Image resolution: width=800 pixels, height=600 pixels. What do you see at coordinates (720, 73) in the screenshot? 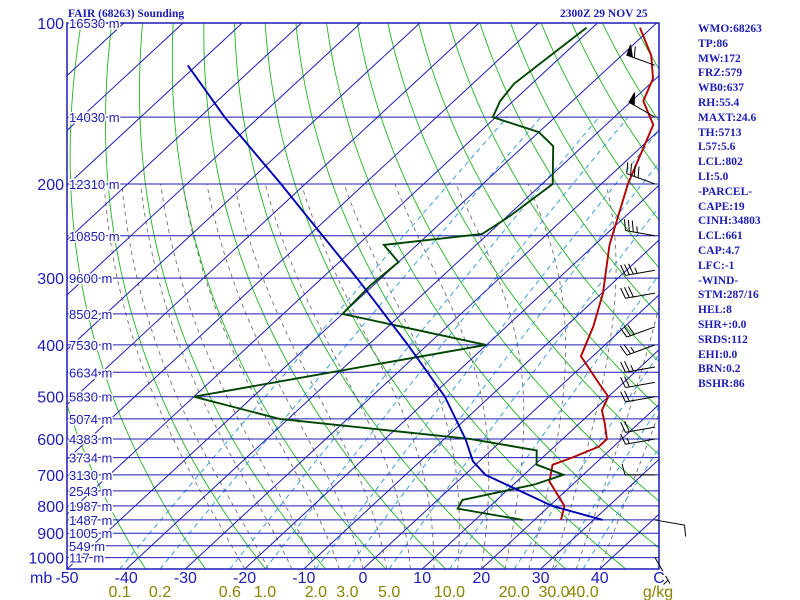
I see `index-value: FRZ:579` at bounding box center [720, 73].